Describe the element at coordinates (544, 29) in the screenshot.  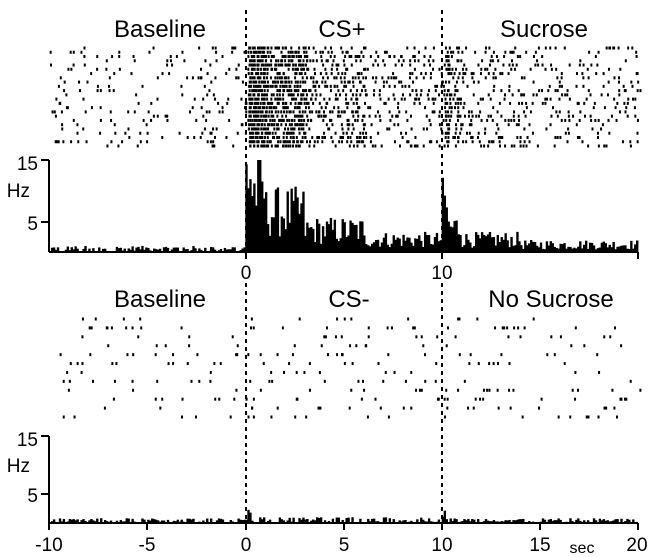
I see `top-period-label-sucrose: Sucrose` at that location.